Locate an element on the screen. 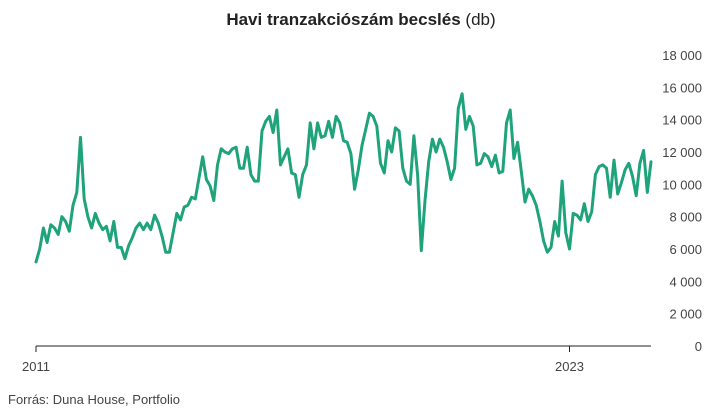 The height and width of the screenshot is (415, 722). y-tick-label: 4 000 is located at coordinates (685, 281).